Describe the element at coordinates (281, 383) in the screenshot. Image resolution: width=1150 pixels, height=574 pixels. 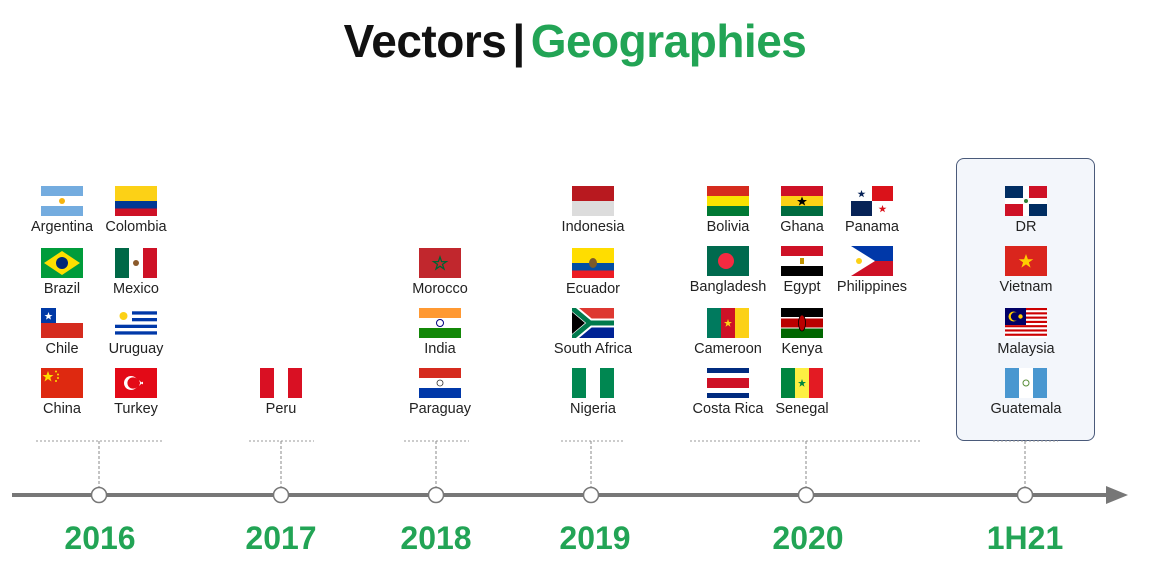
I see `peru-flag-icon` at that location.